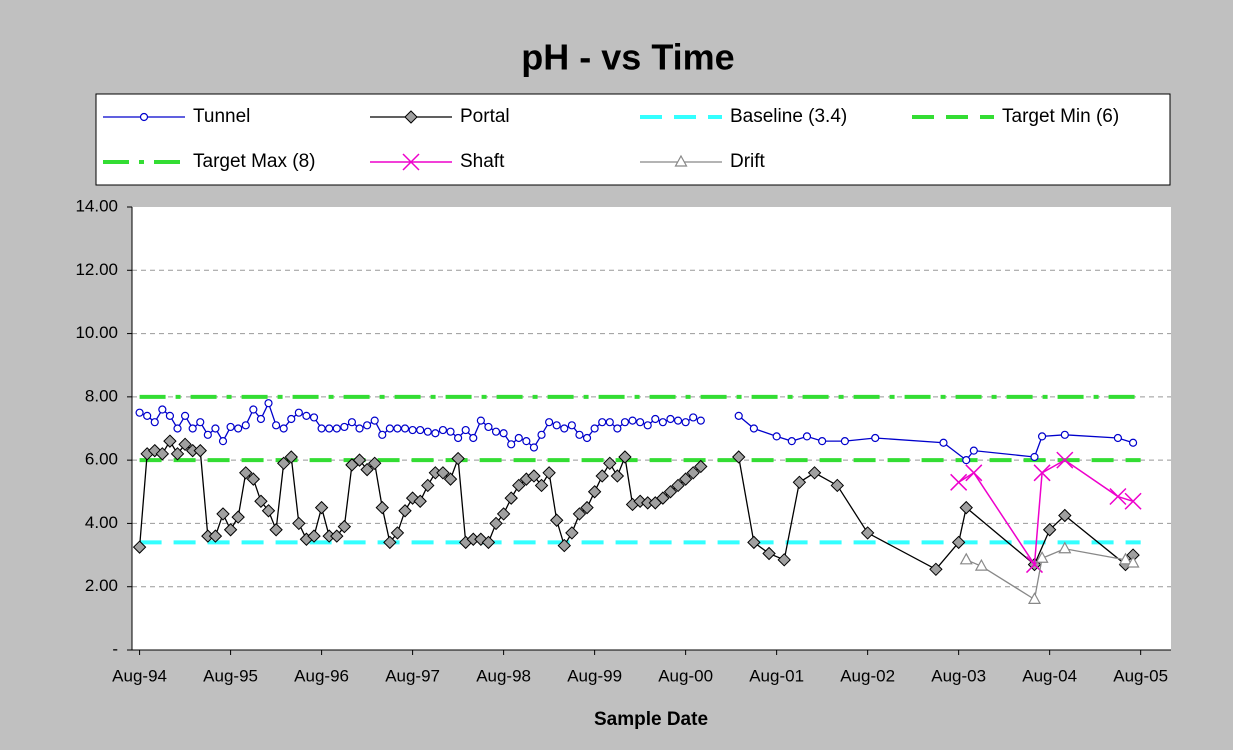 The image size is (1233, 750). I want to click on legend-label: Baseline (3.4), so click(788, 116).